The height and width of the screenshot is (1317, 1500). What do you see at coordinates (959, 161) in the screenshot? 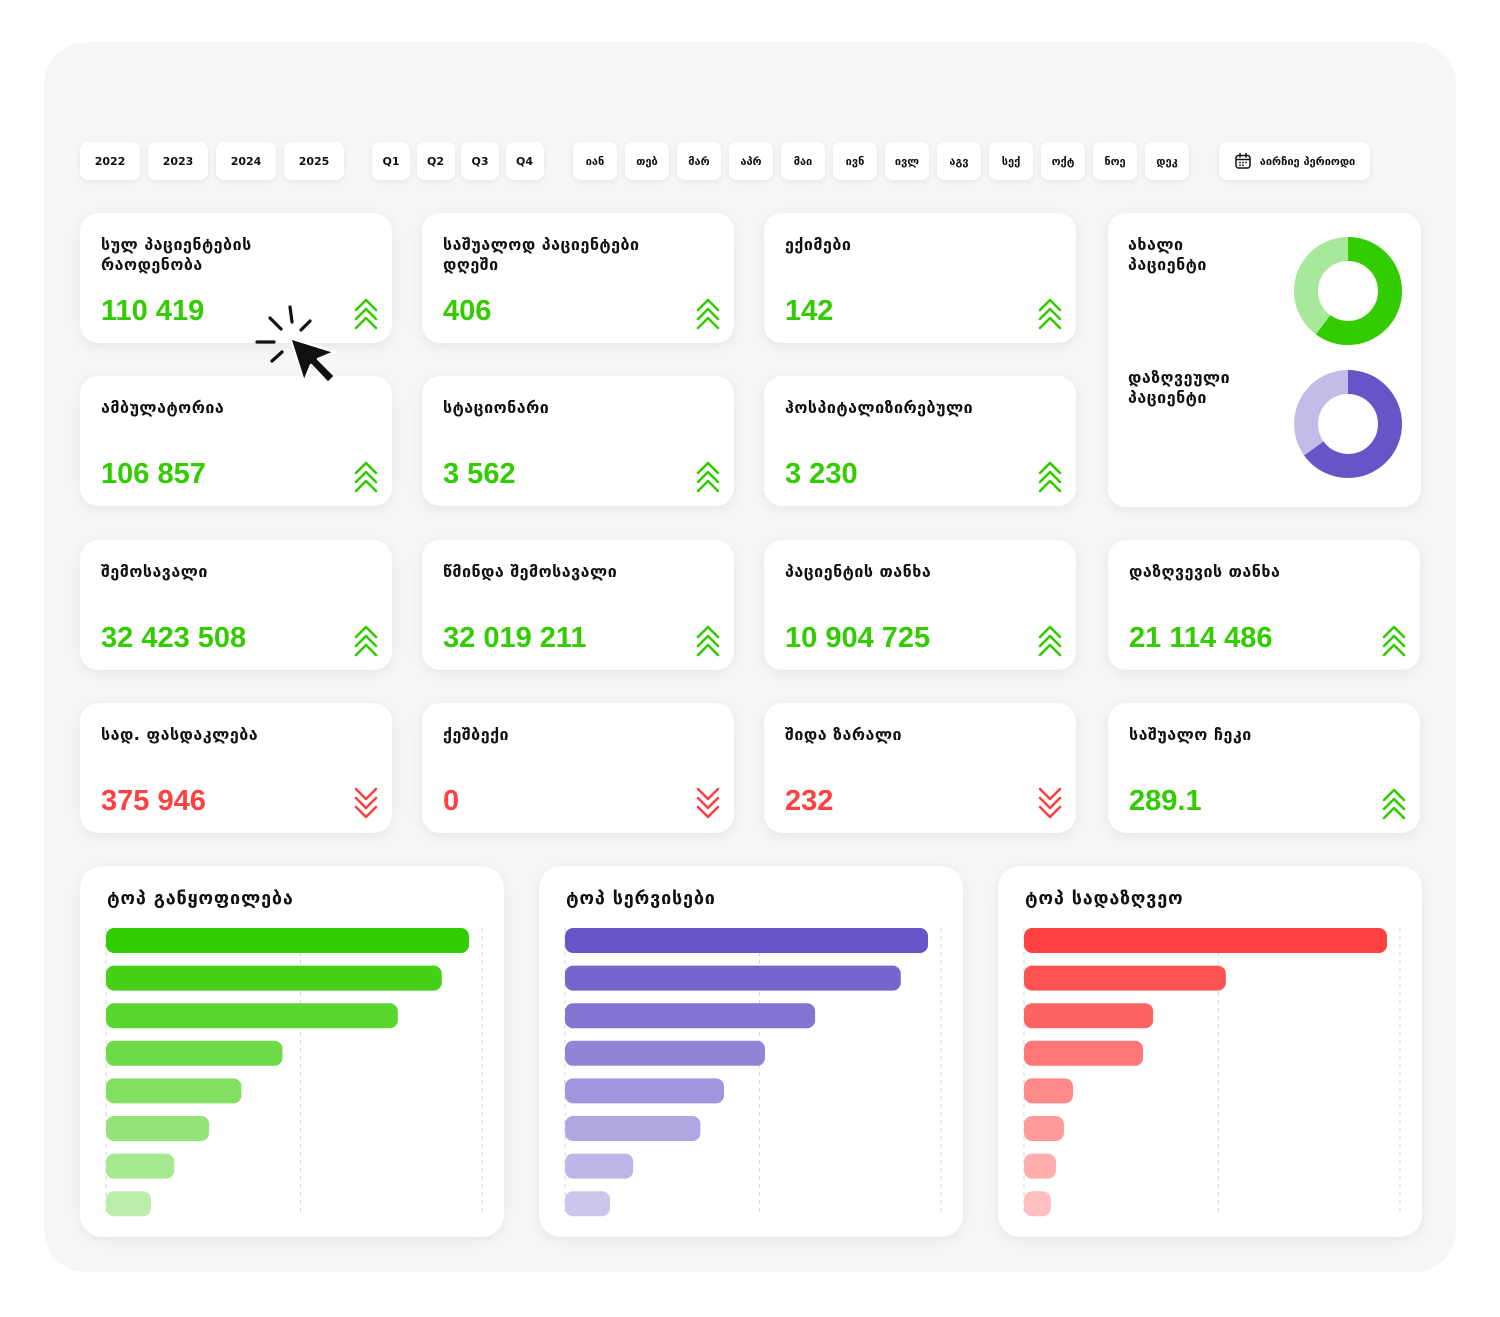
I see `month-chip-8: აგვ` at bounding box center [959, 161].